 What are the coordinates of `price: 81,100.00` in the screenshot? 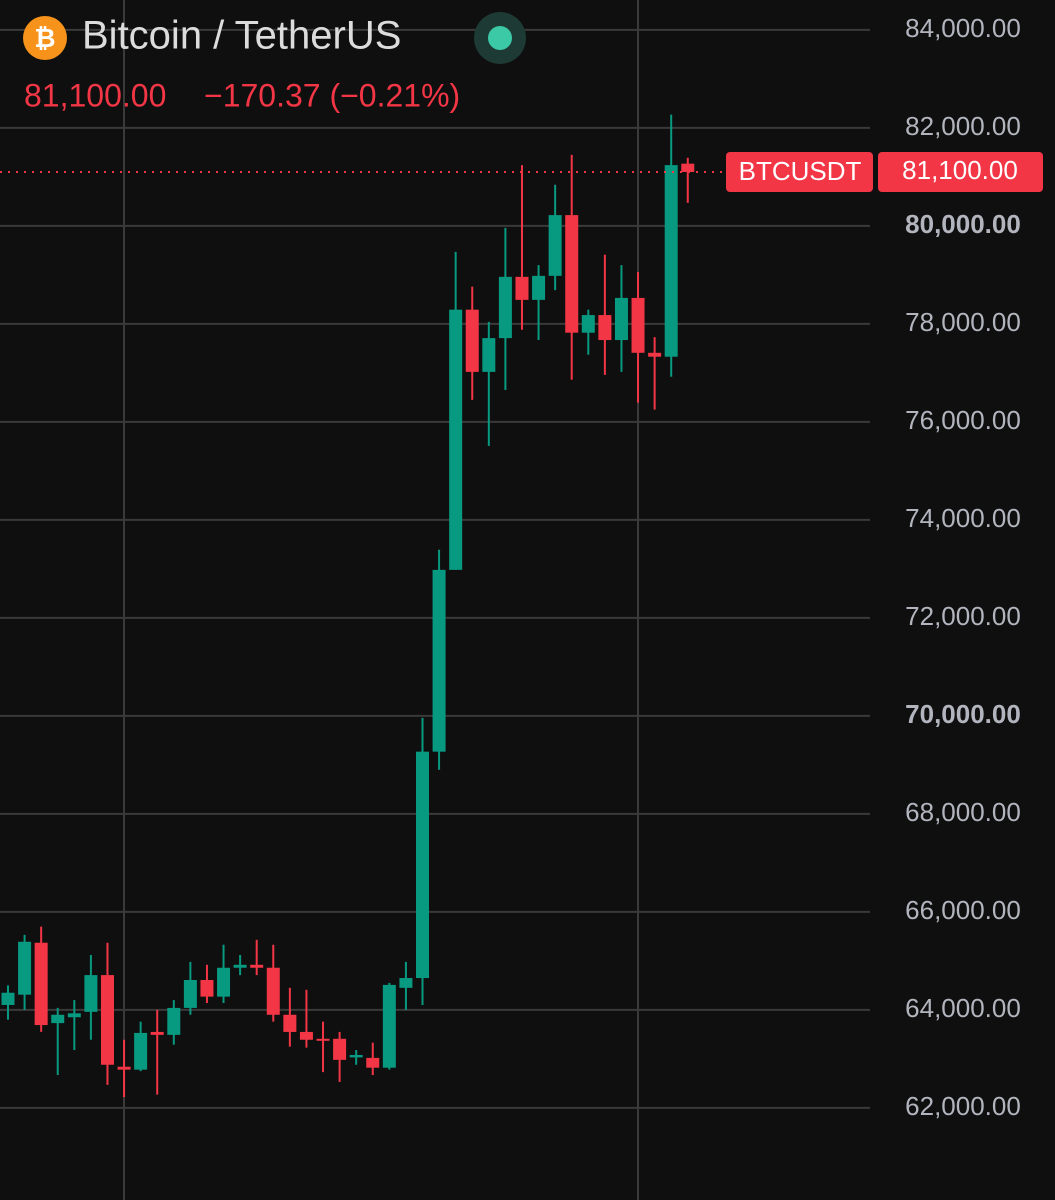 It's located at (95, 95).